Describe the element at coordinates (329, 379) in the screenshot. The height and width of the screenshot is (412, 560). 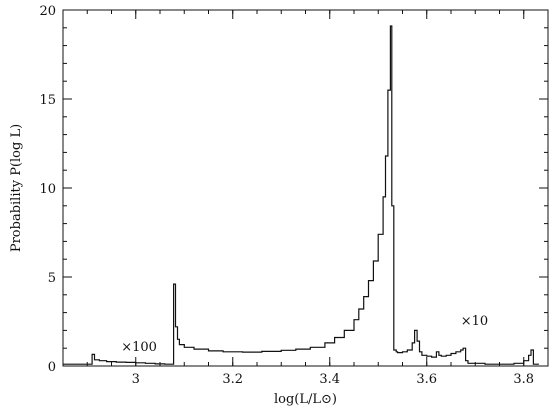
I see `x-tick-label: 3.4` at that location.